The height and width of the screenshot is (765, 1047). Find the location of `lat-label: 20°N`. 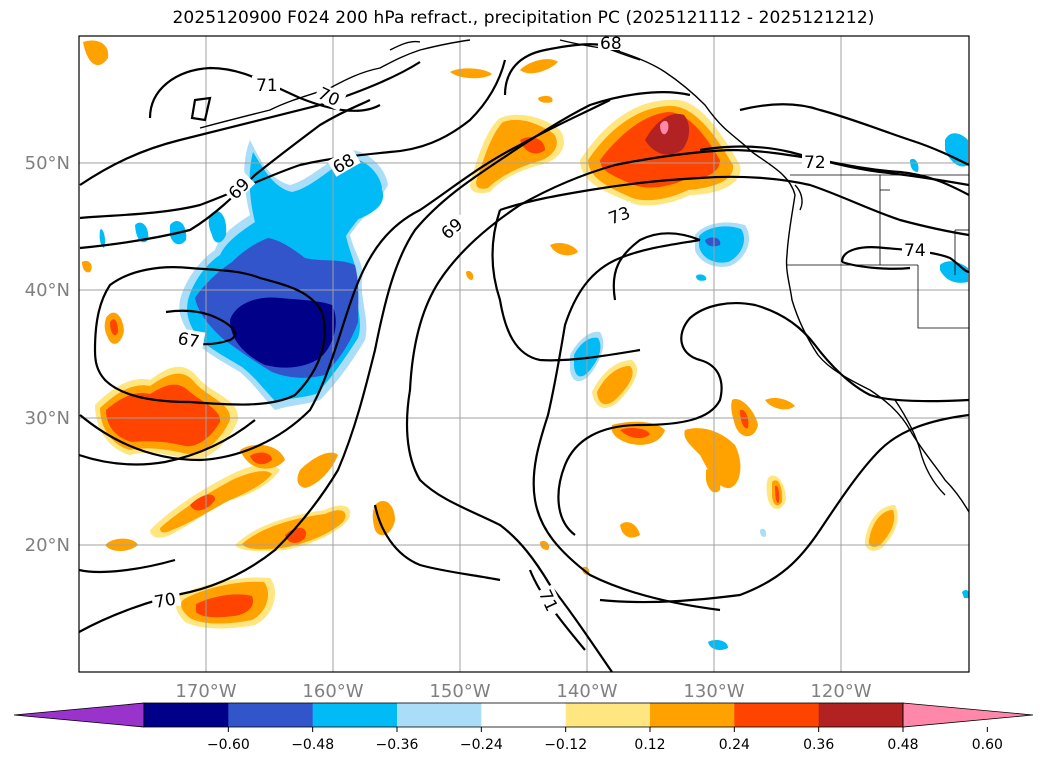

lat-label: 20°N is located at coordinates (47, 545).